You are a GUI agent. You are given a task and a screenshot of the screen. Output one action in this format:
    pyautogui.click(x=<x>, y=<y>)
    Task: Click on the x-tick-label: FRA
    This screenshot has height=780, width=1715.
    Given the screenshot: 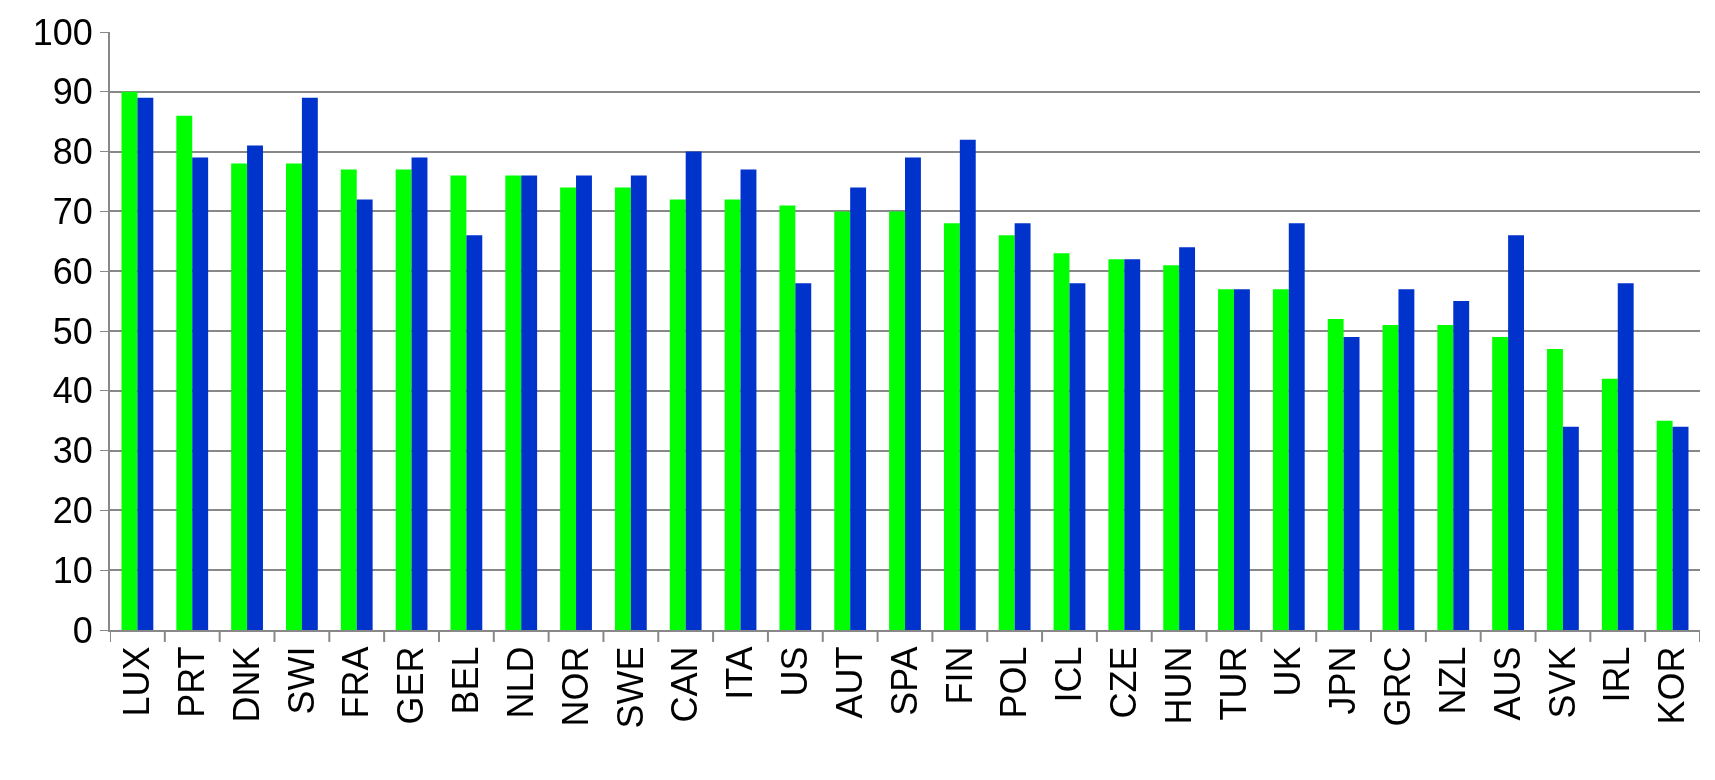 What is the action you would take?
    pyautogui.click(x=356, y=682)
    